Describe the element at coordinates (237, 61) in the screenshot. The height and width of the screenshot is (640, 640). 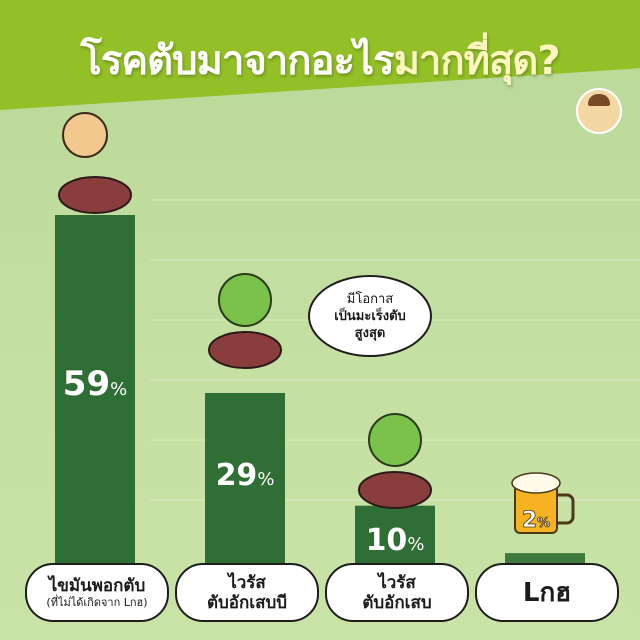
I see `title-main: โรคตับมาจากอะไร` at that location.